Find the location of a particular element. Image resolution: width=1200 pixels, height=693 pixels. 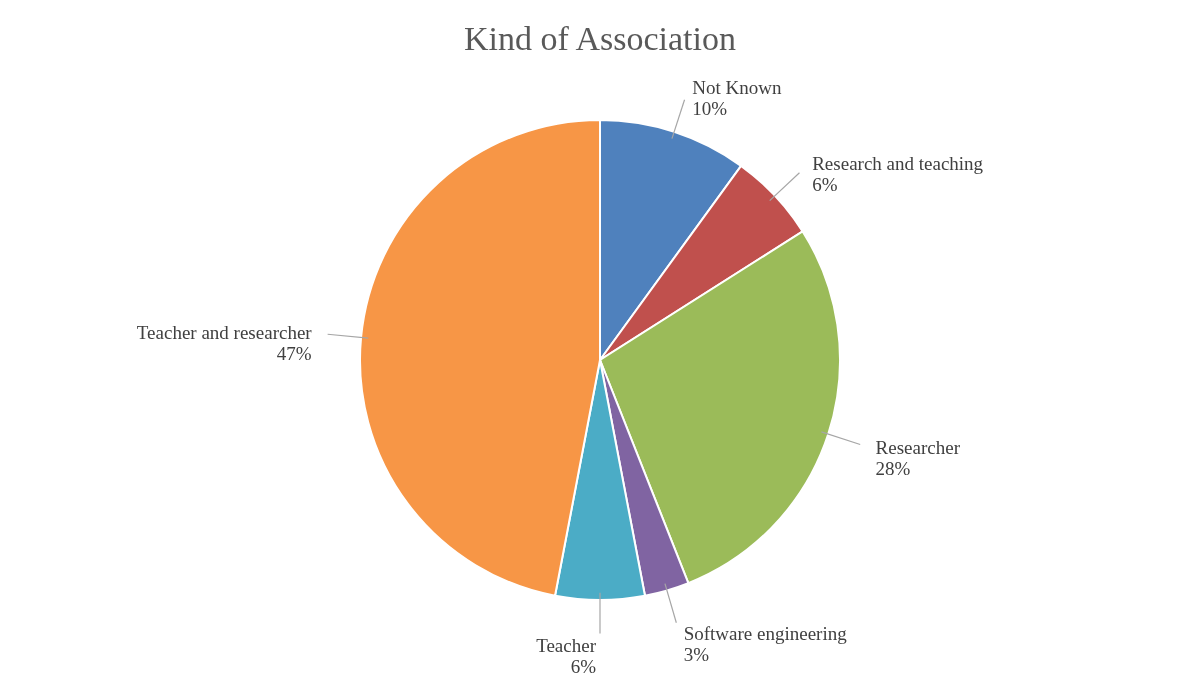

slice-label: Researcher is located at coordinates (918, 448).